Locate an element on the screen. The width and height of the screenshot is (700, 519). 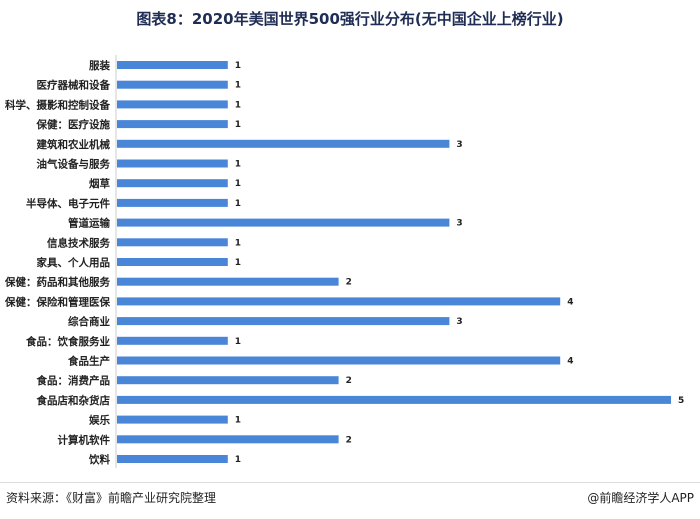
chart-title: 图表8：2020年美国世界500强行业分布(无中国企业上榜行业) is located at coordinates (350, 19).